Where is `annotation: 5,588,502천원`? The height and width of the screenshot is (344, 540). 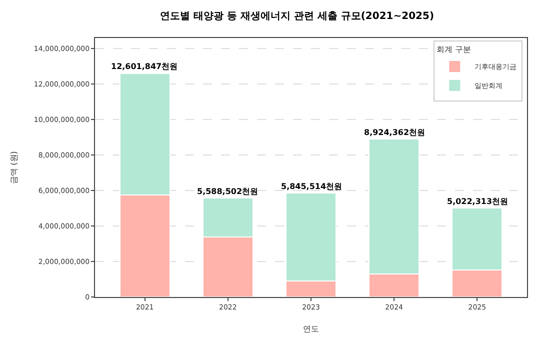
annotation: 5,588,502천원 is located at coordinates (227, 191).